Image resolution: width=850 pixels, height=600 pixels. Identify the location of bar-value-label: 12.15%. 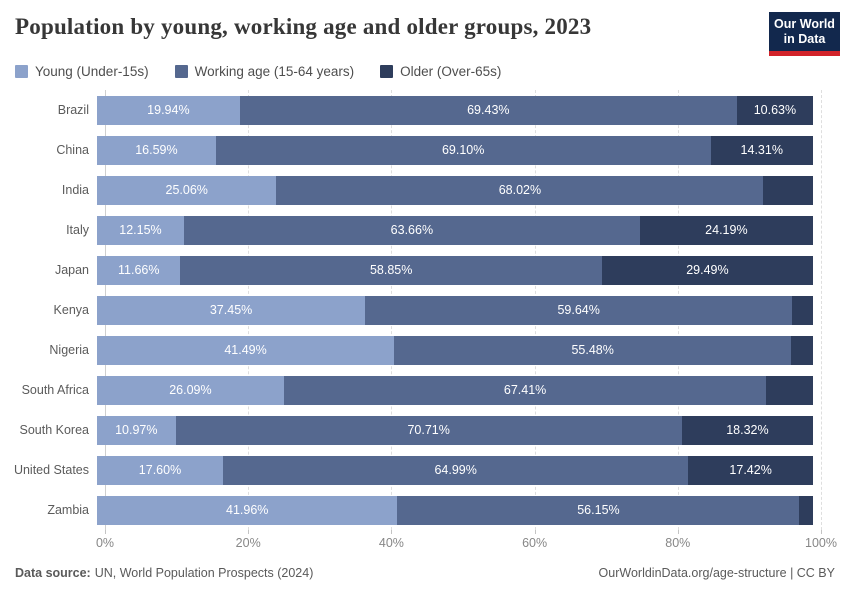
(140, 230).